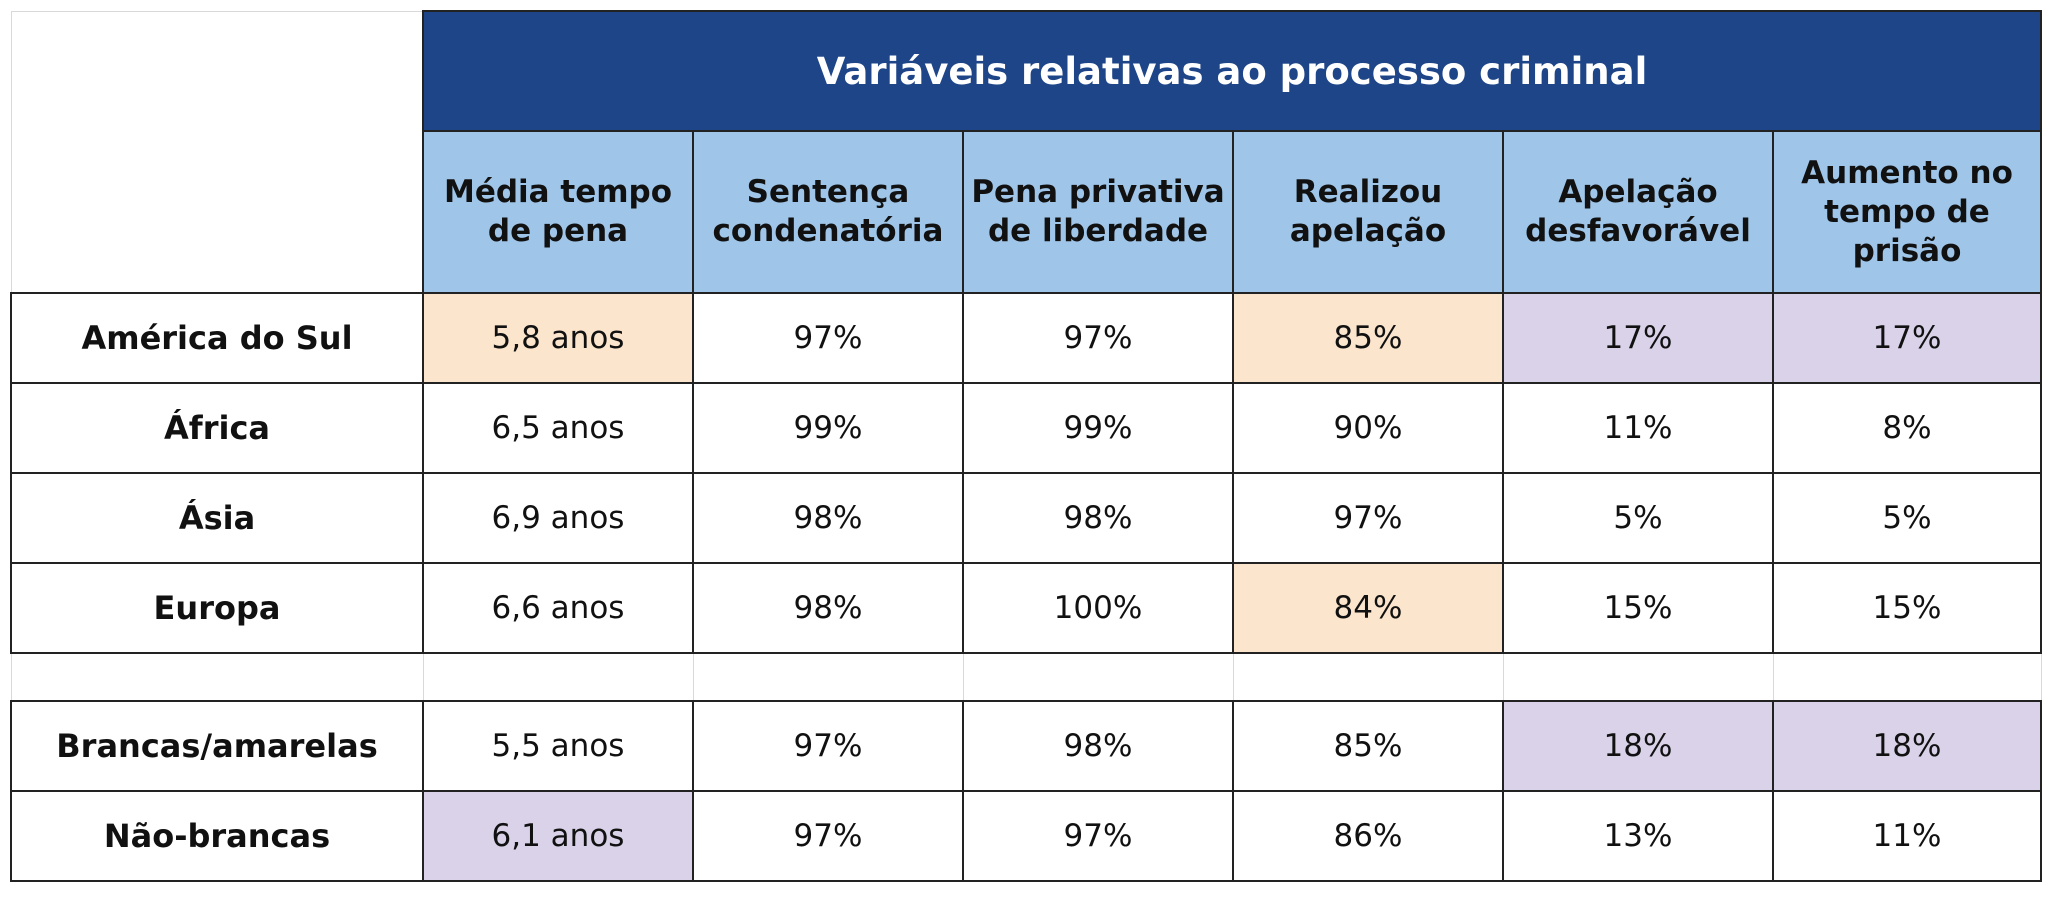  What do you see at coordinates (558, 518) in the screenshot?
I see `table-cell: 6,9 anos` at bounding box center [558, 518].